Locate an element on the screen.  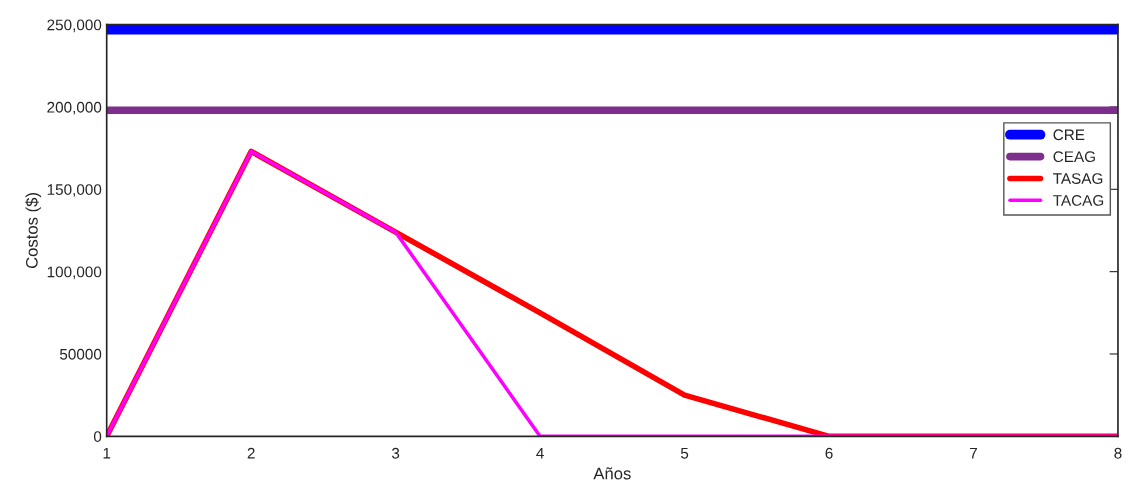
x-tick-label: 5 is located at coordinates (684, 453).